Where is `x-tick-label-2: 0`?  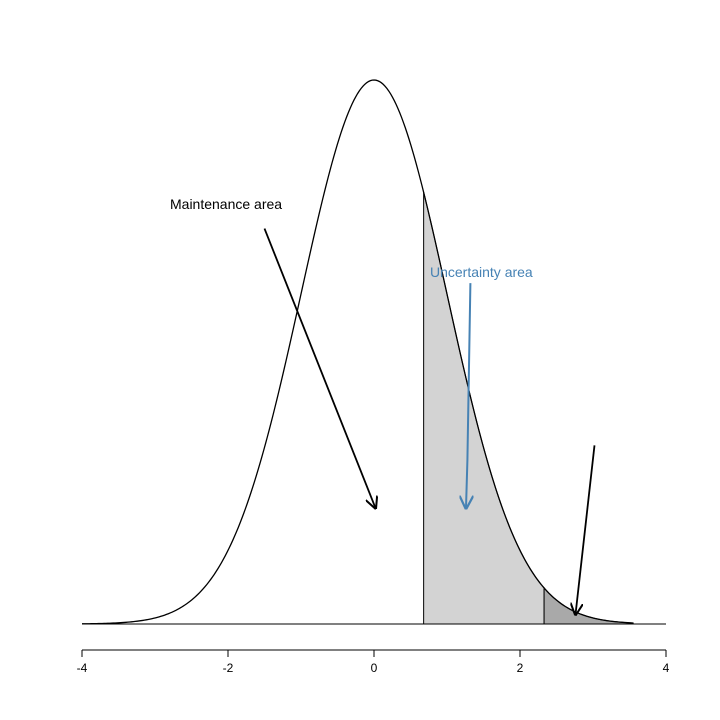 x-tick-label-2: 0 is located at coordinates (374, 668).